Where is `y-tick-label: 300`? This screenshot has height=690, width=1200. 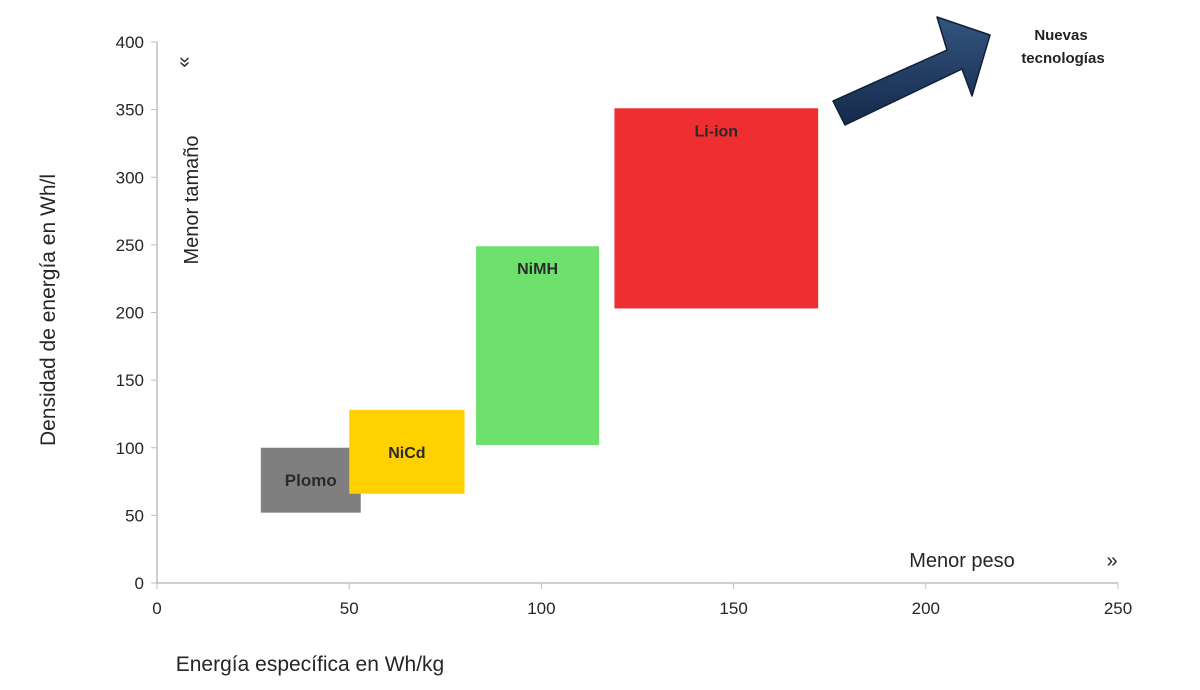
y-tick-label: 300 is located at coordinates (130, 177).